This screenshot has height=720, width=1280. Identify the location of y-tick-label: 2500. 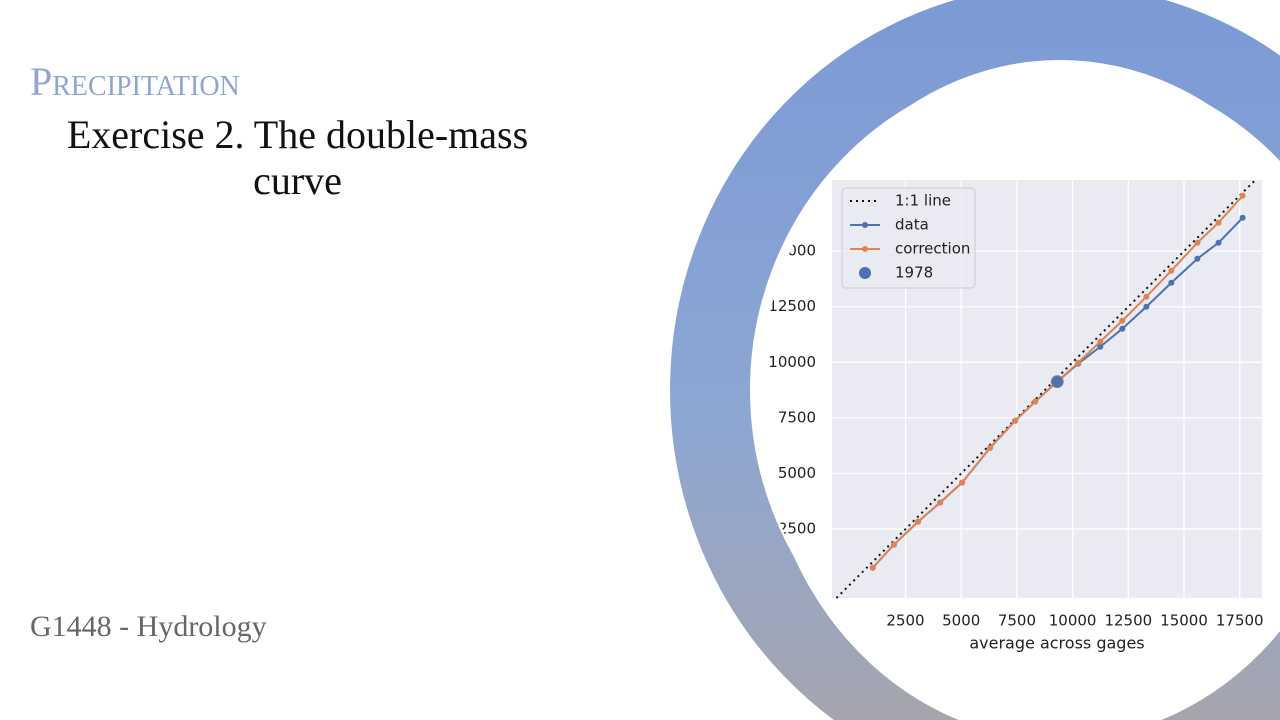
(797, 529).